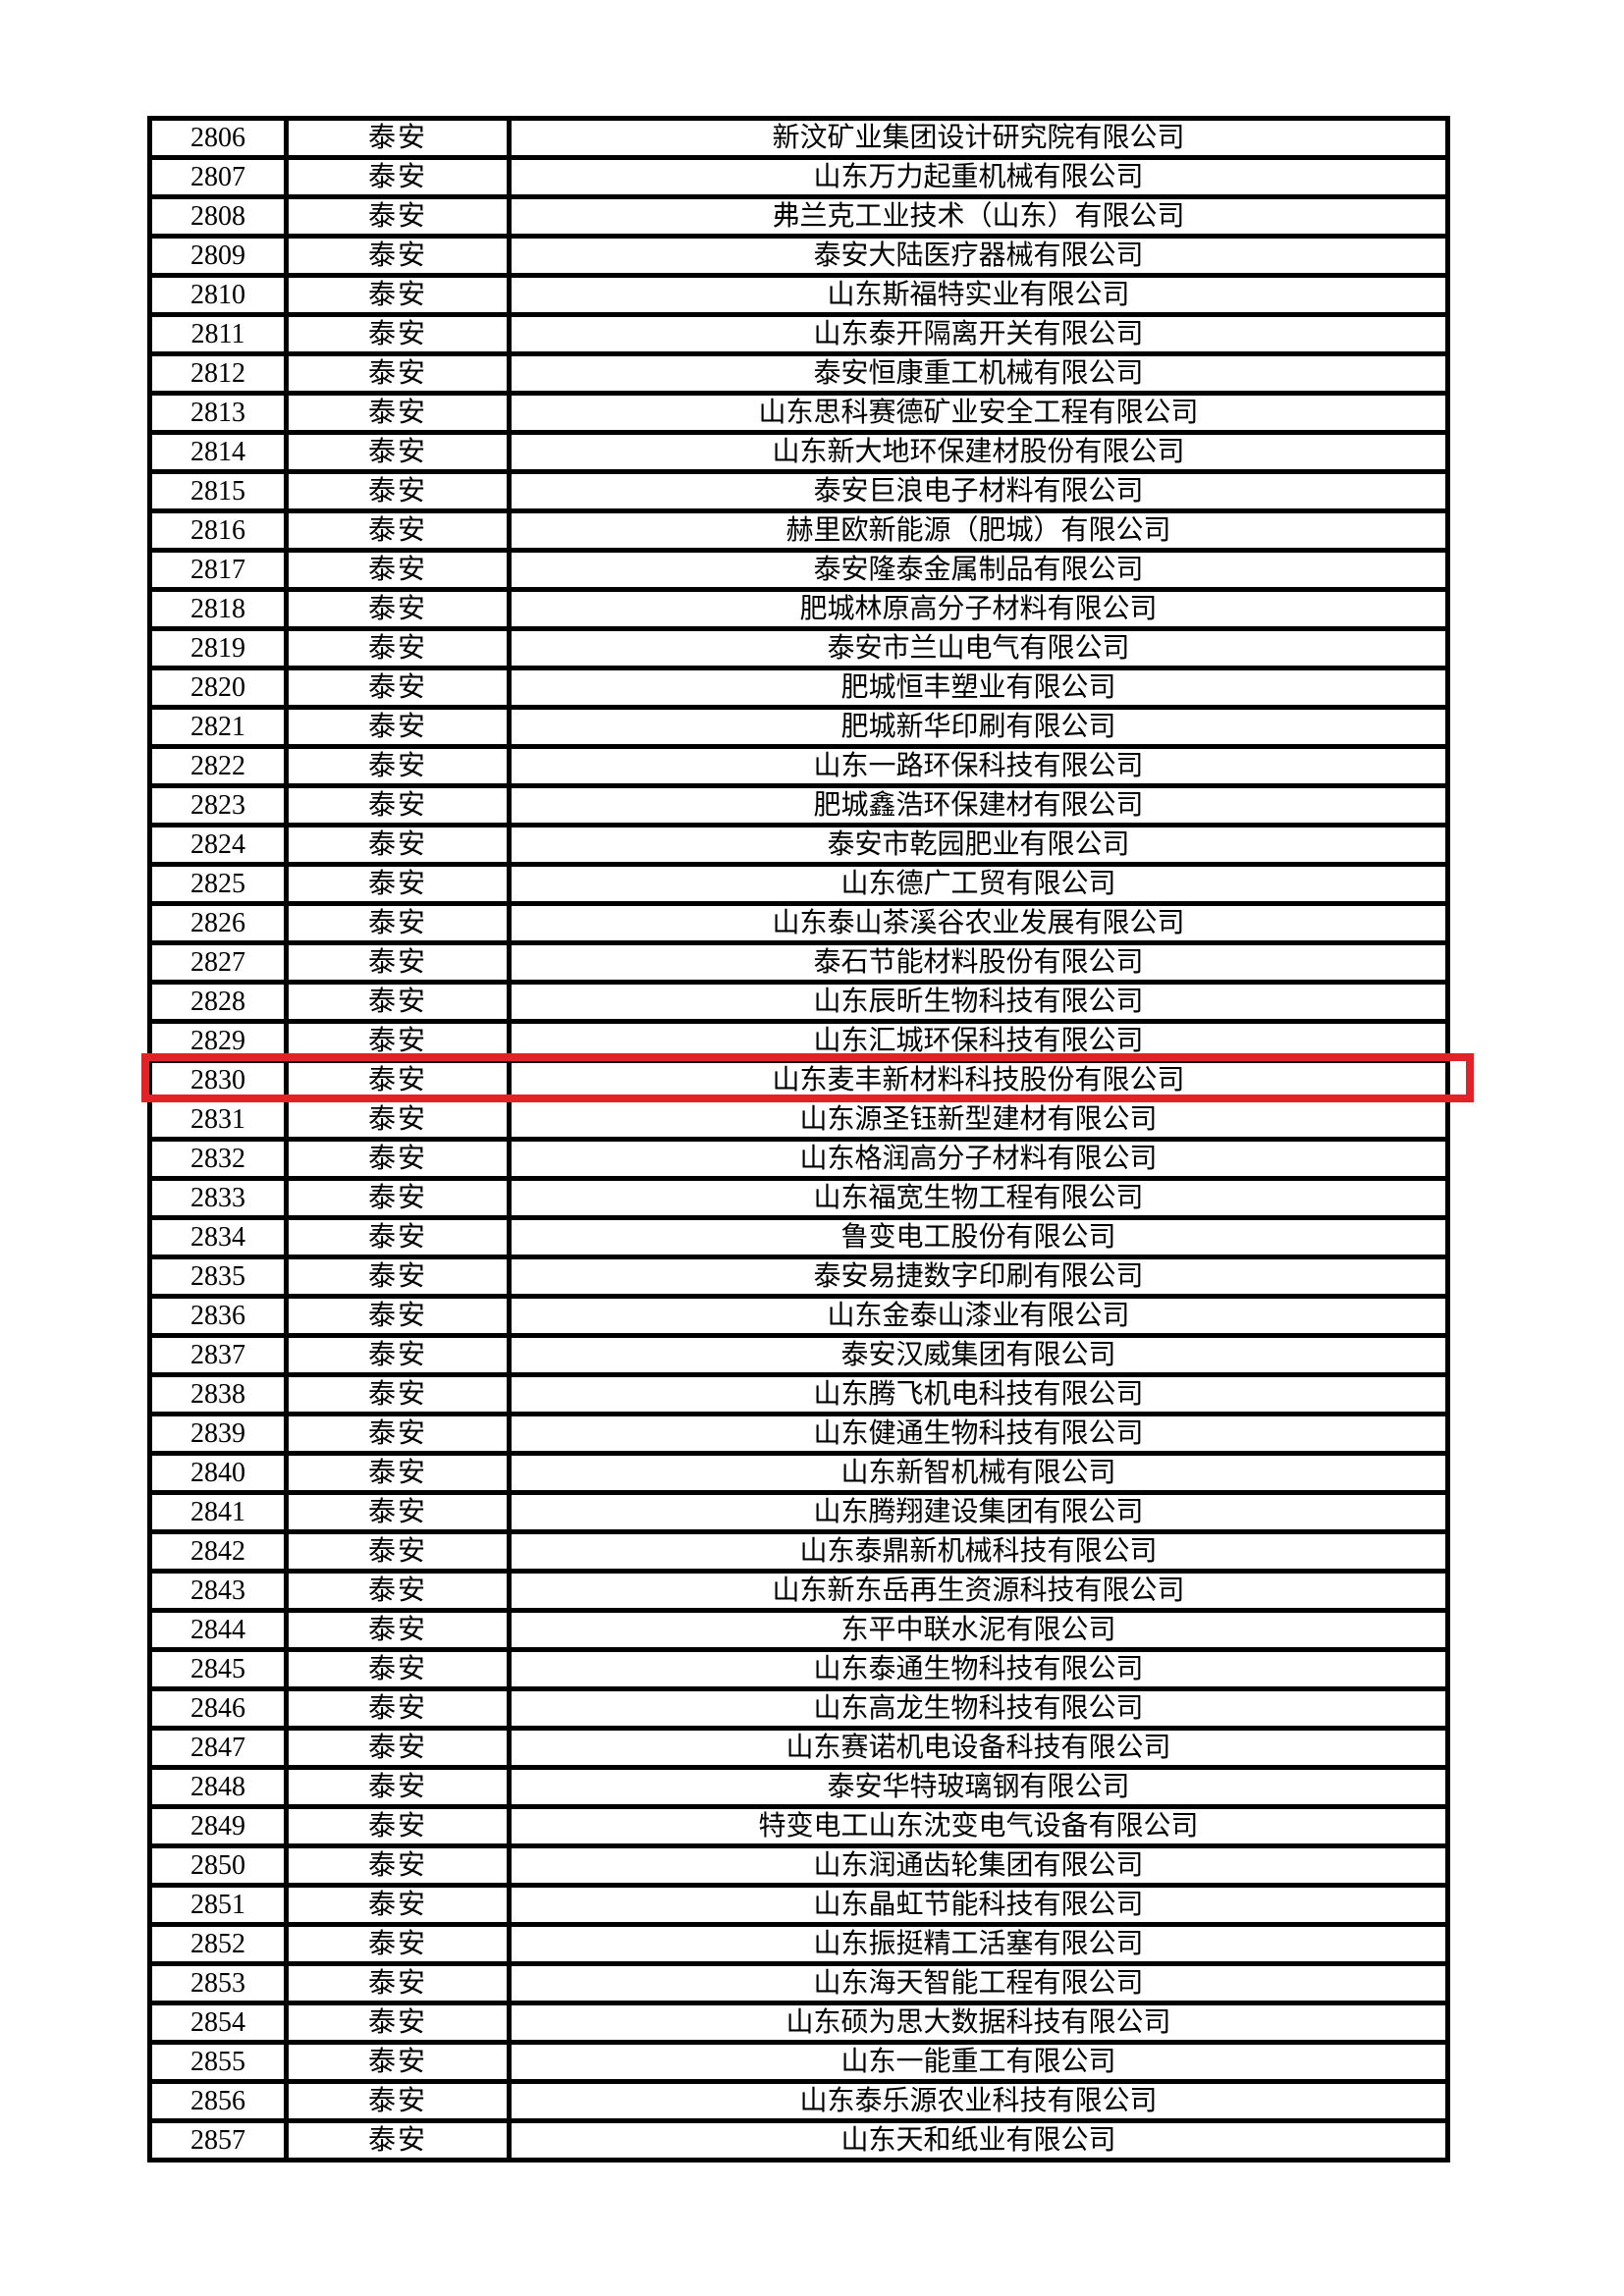 This screenshot has width=1624, height=2296. Describe the element at coordinates (218, 1277) in the screenshot. I see `row-number-cell: 2835` at that location.